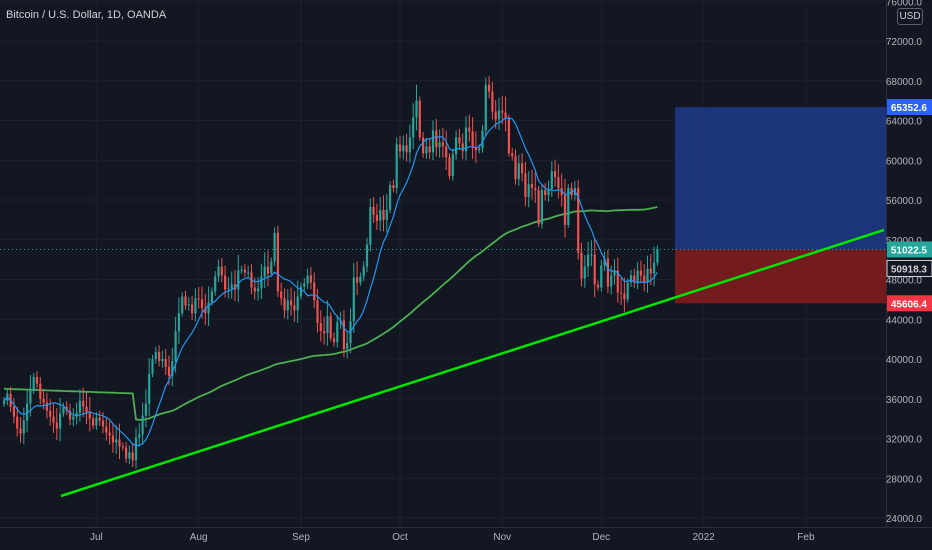 Image resolution: width=932 pixels, height=550 pixels. I want to click on price-tick-label: 76000.0, so click(904, 4).